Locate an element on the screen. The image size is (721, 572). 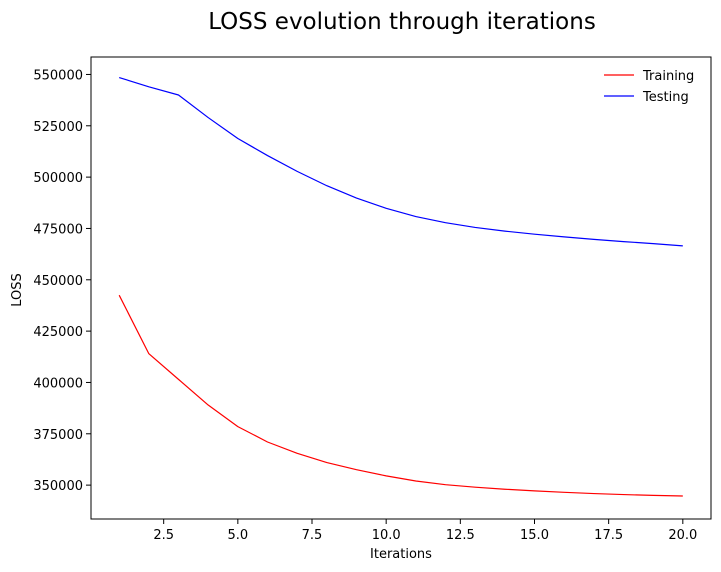
x-tick-label: 12.5 is located at coordinates (460, 535).